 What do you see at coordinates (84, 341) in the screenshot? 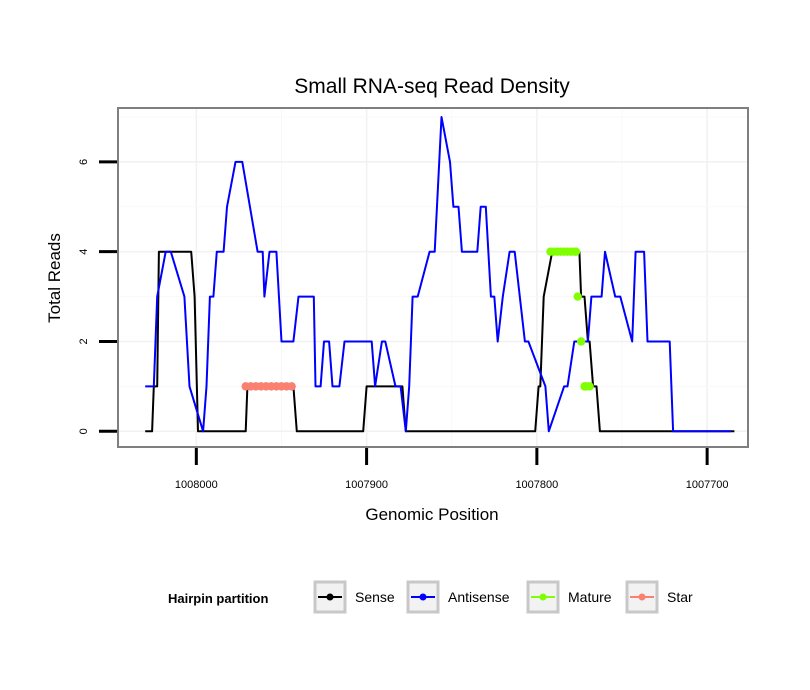
I see `y-tick-label: 2` at bounding box center [84, 341].